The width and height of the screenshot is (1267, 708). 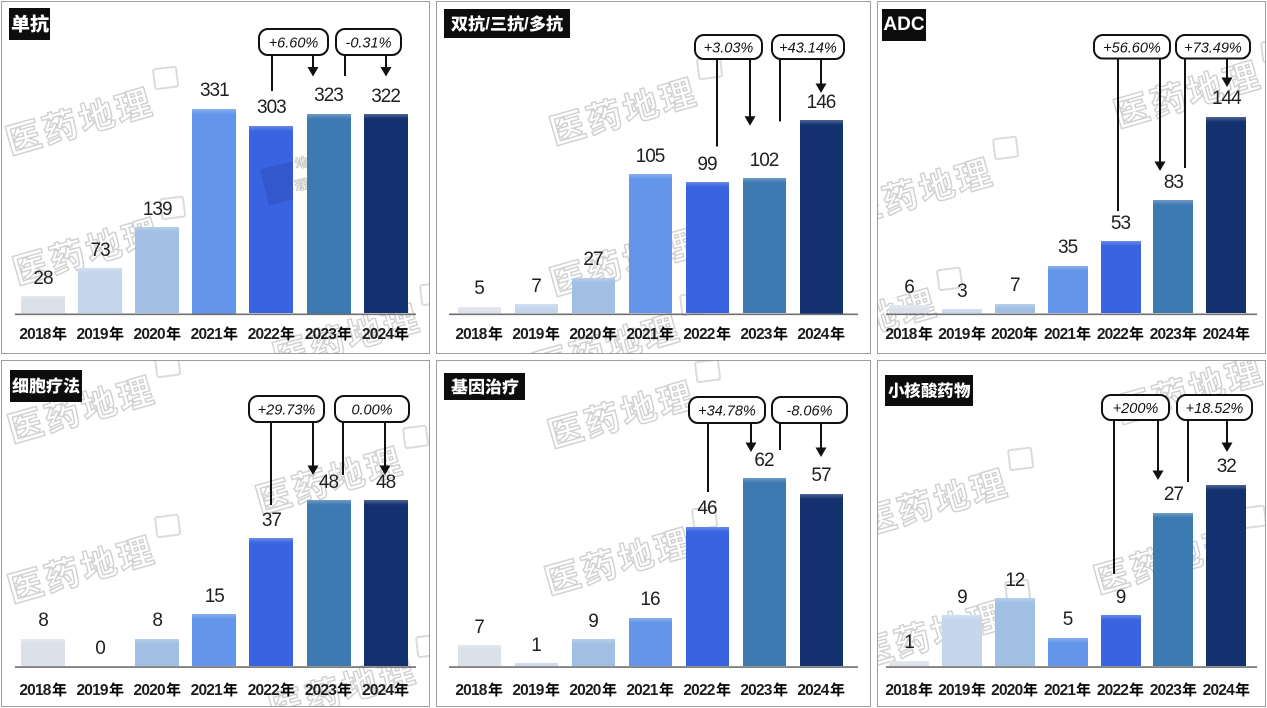 What do you see at coordinates (729, 49) in the screenshot?
I see `svg-text: +3.03%` at bounding box center [729, 49].